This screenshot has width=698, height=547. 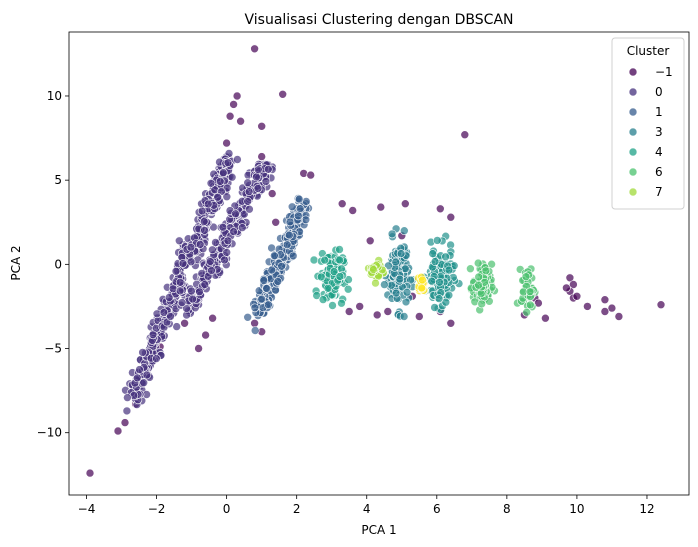 I want to click on legend: Cluster −1 0 1 3 4 6 7, so click(x=648, y=123).